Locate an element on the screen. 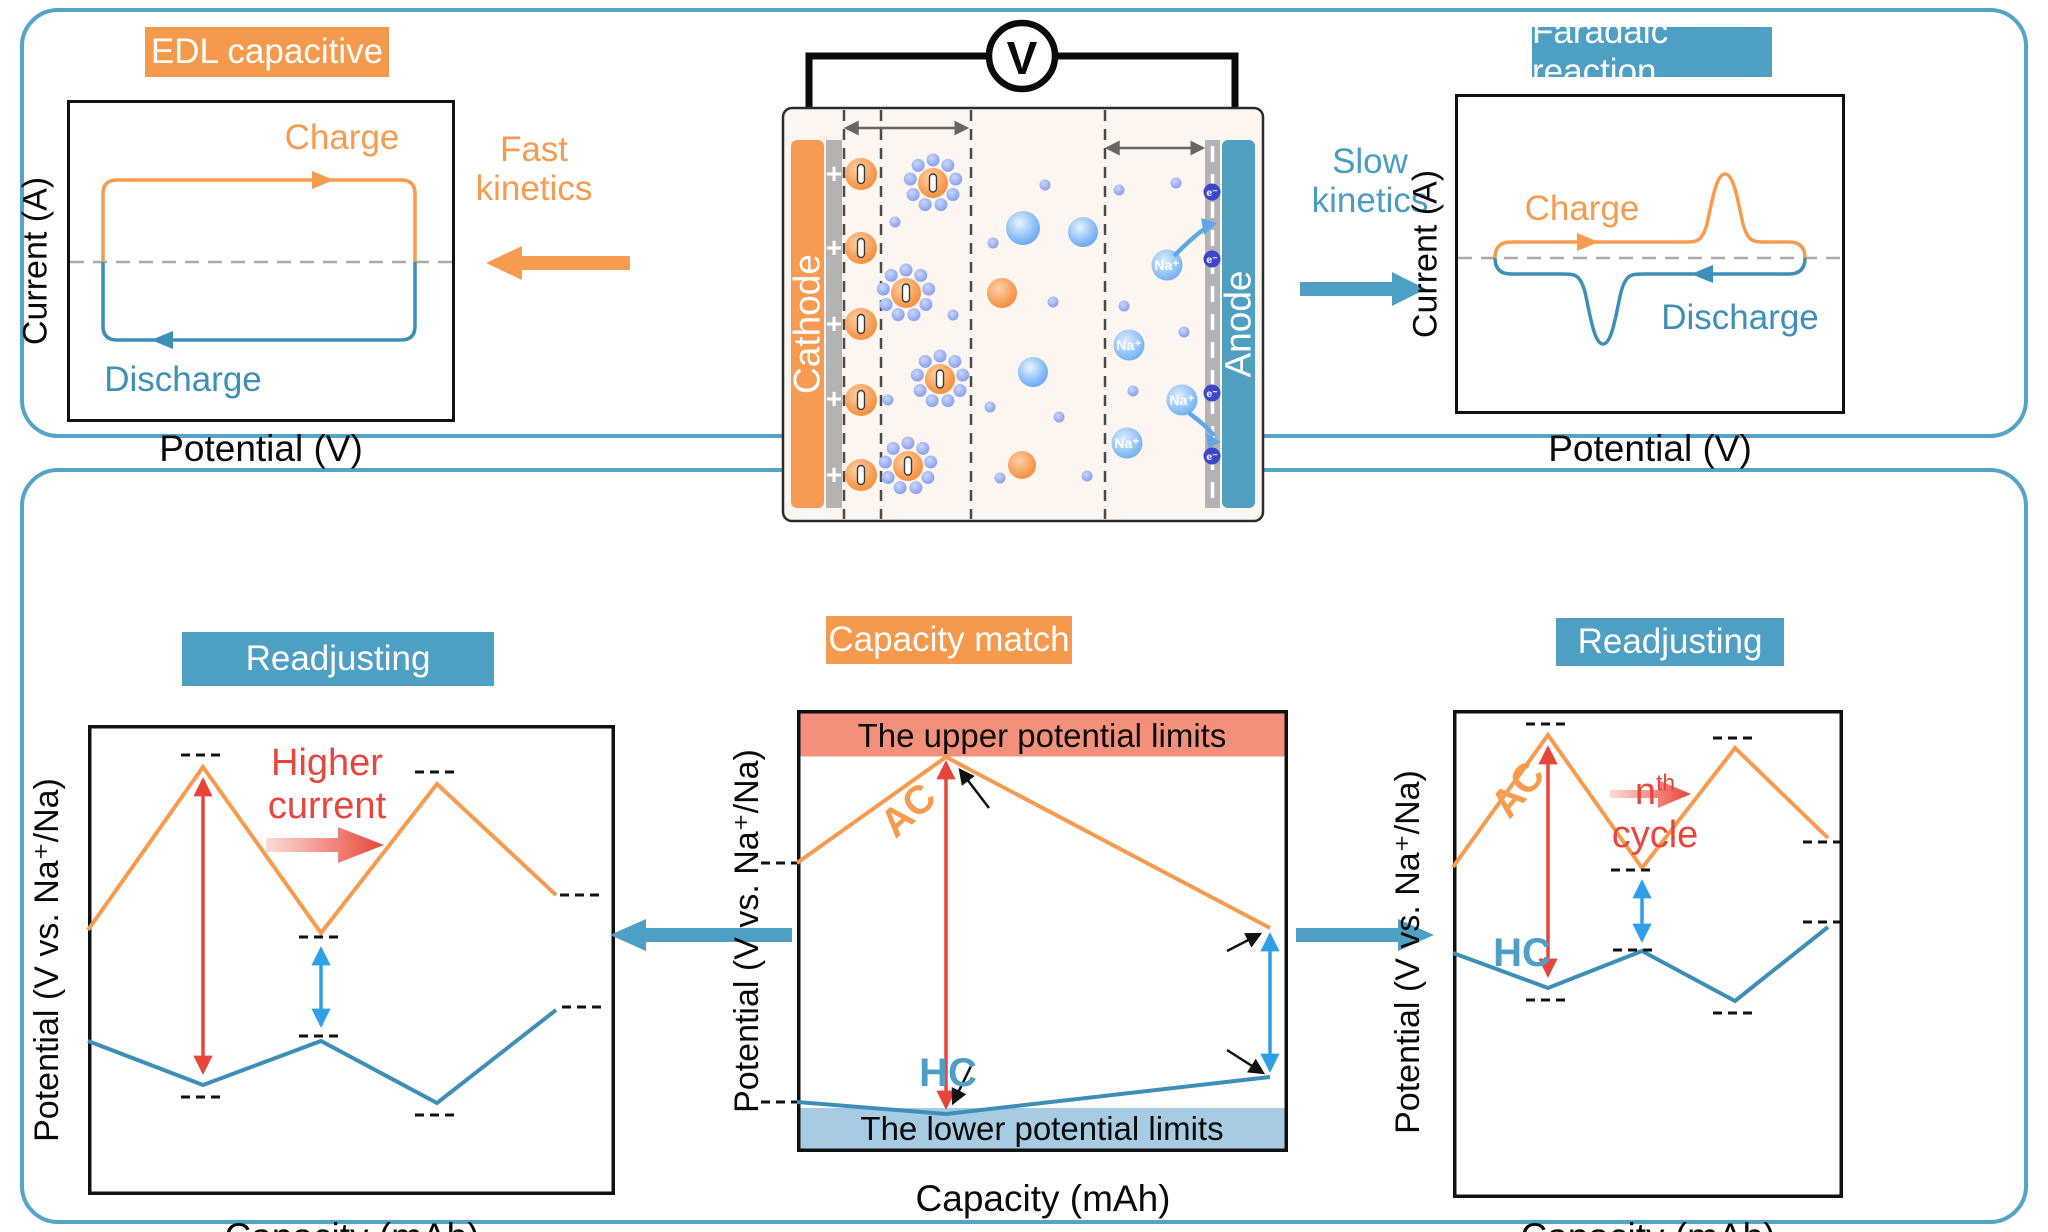  cathode-bar is located at coordinates (807, 324).